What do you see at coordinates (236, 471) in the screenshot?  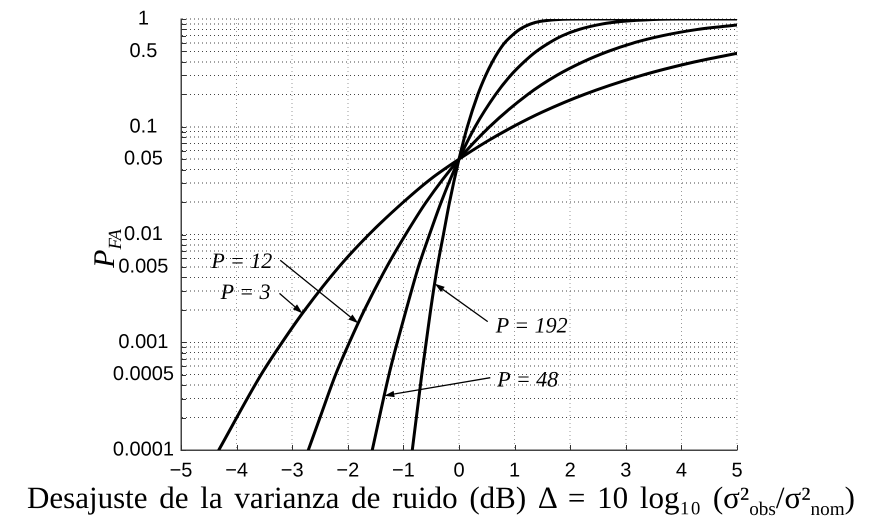 I see `x-tick-label: −4` at bounding box center [236, 471].